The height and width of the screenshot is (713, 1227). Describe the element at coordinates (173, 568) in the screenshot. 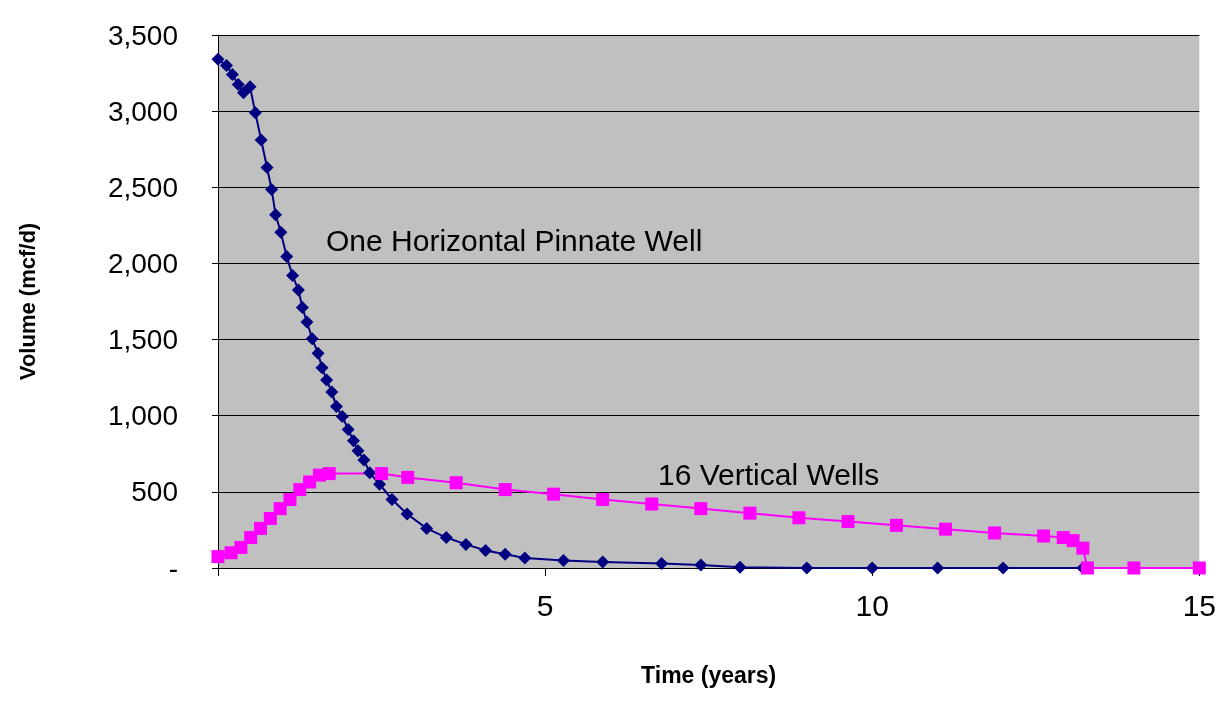

I see `y-tick-label: -` at that location.